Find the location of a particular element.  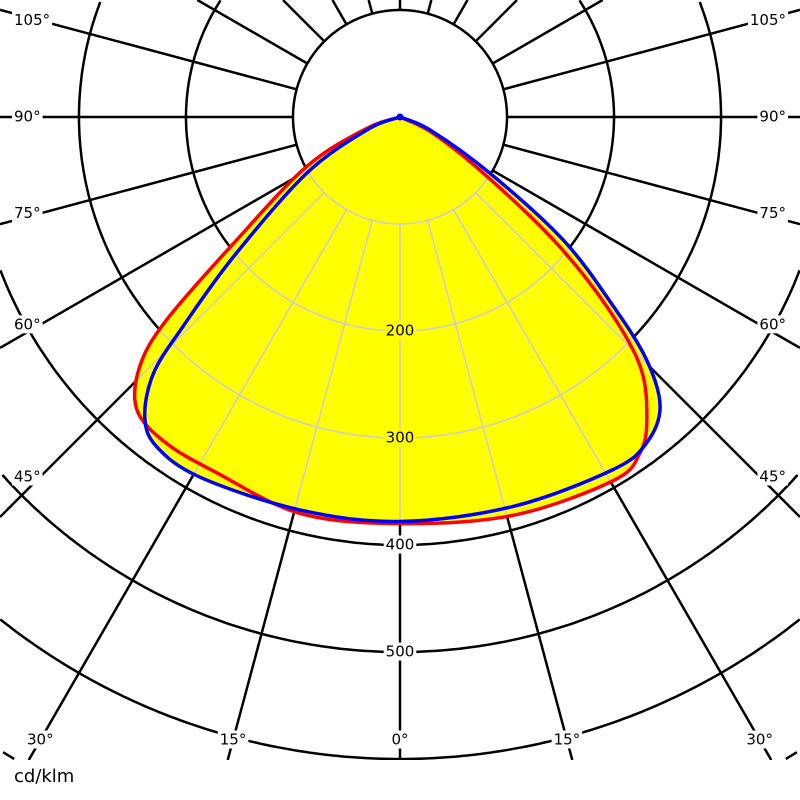

radial-label-300: 300 is located at coordinates (400, 438).